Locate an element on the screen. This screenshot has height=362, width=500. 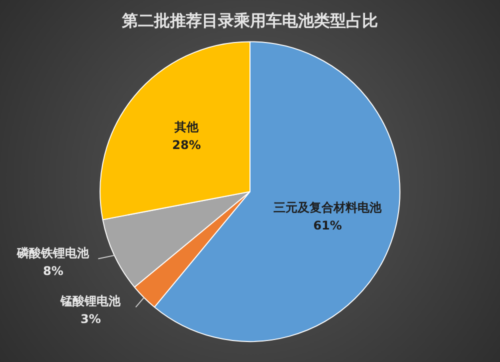
slice-label: 三元及复合材料电池 is located at coordinates (328, 207).